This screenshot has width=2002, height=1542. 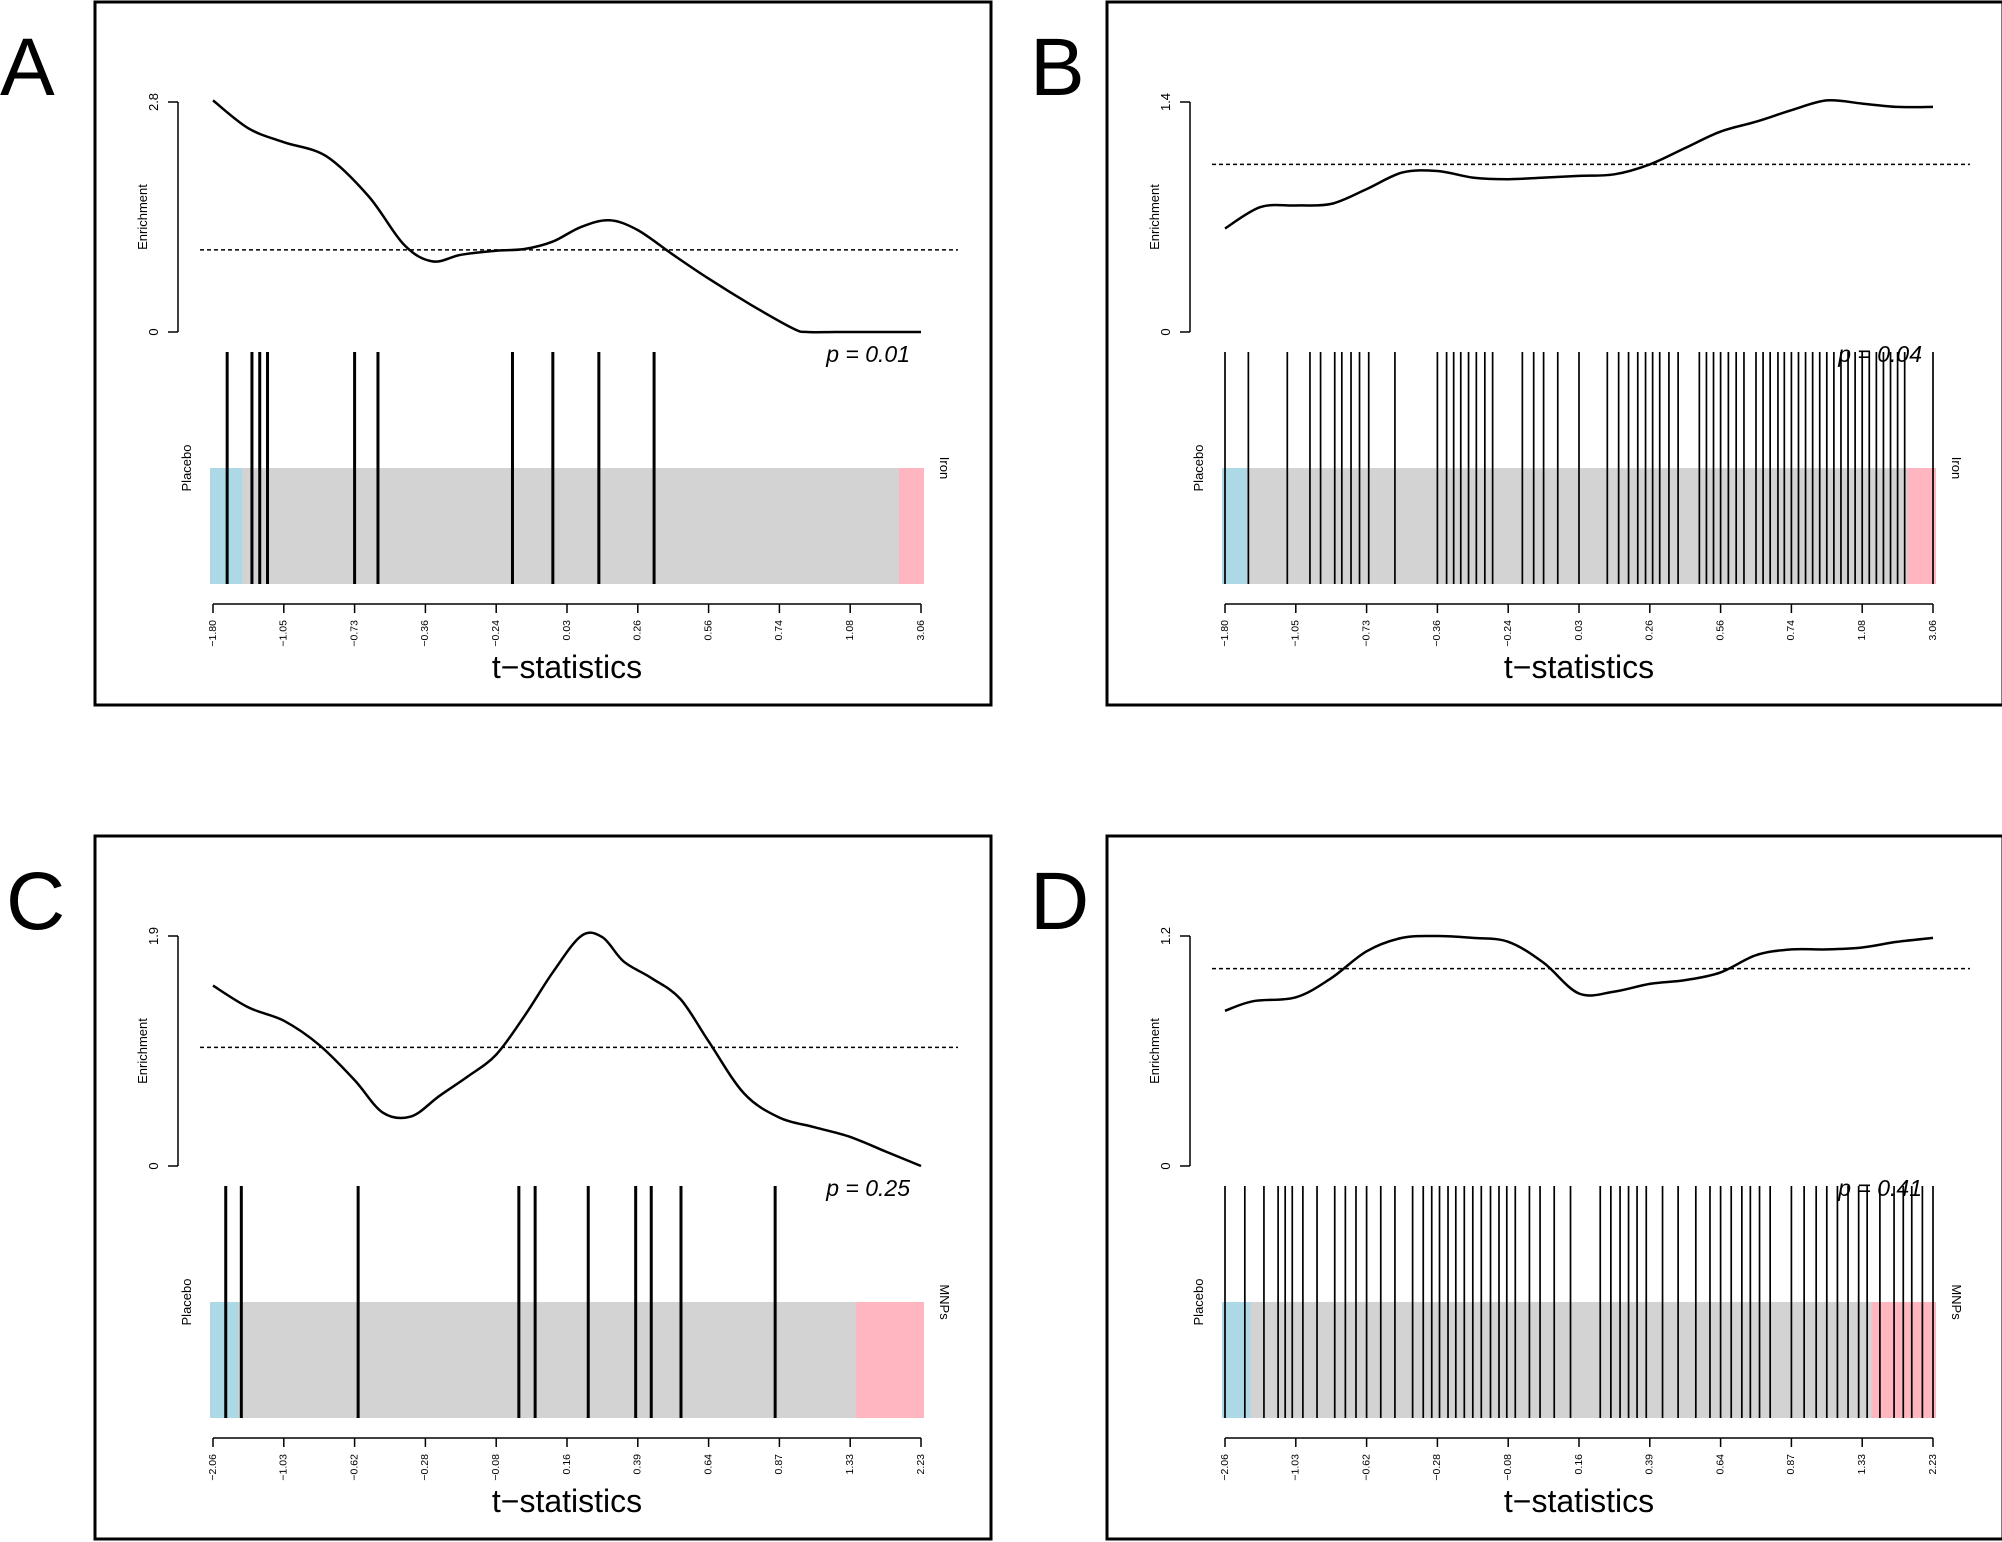 I want to click on p-value-label: p = 0.01, so click(x=867, y=354).